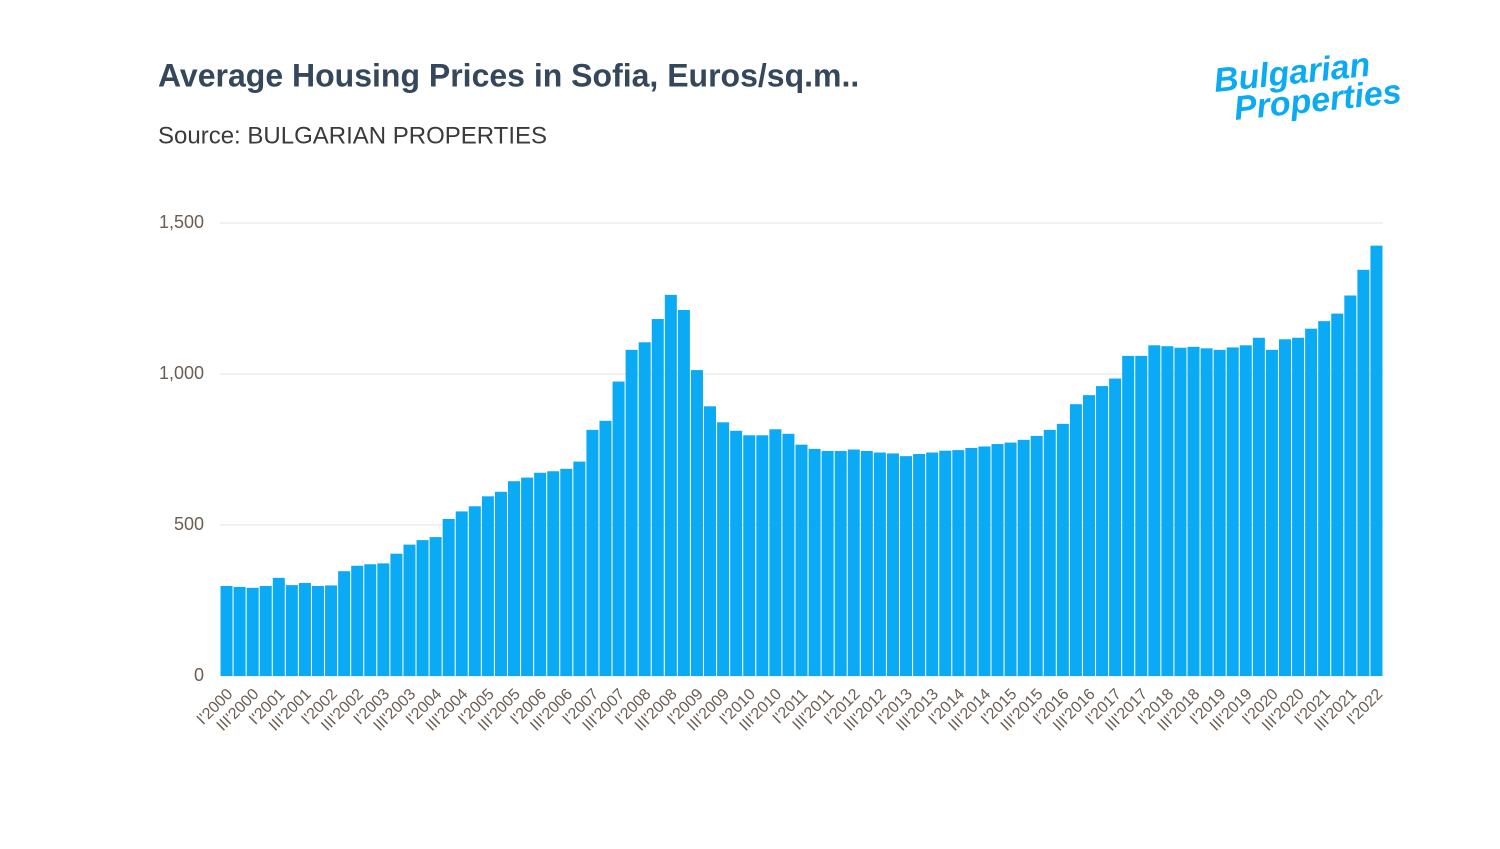 The width and height of the screenshot is (1500, 849). What do you see at coordinates (199, 675) in the screenshot?
I see `y-tick-label: 0` at bounding box center [199, 675].